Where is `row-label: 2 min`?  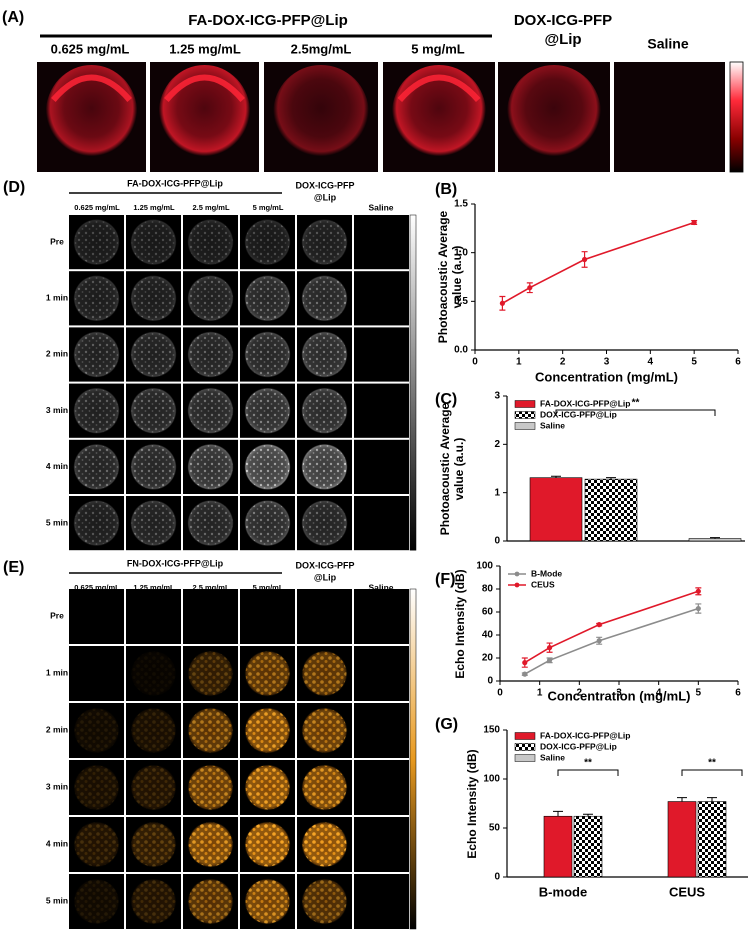 row-label: 2 min is located at coordinates (57, 354).